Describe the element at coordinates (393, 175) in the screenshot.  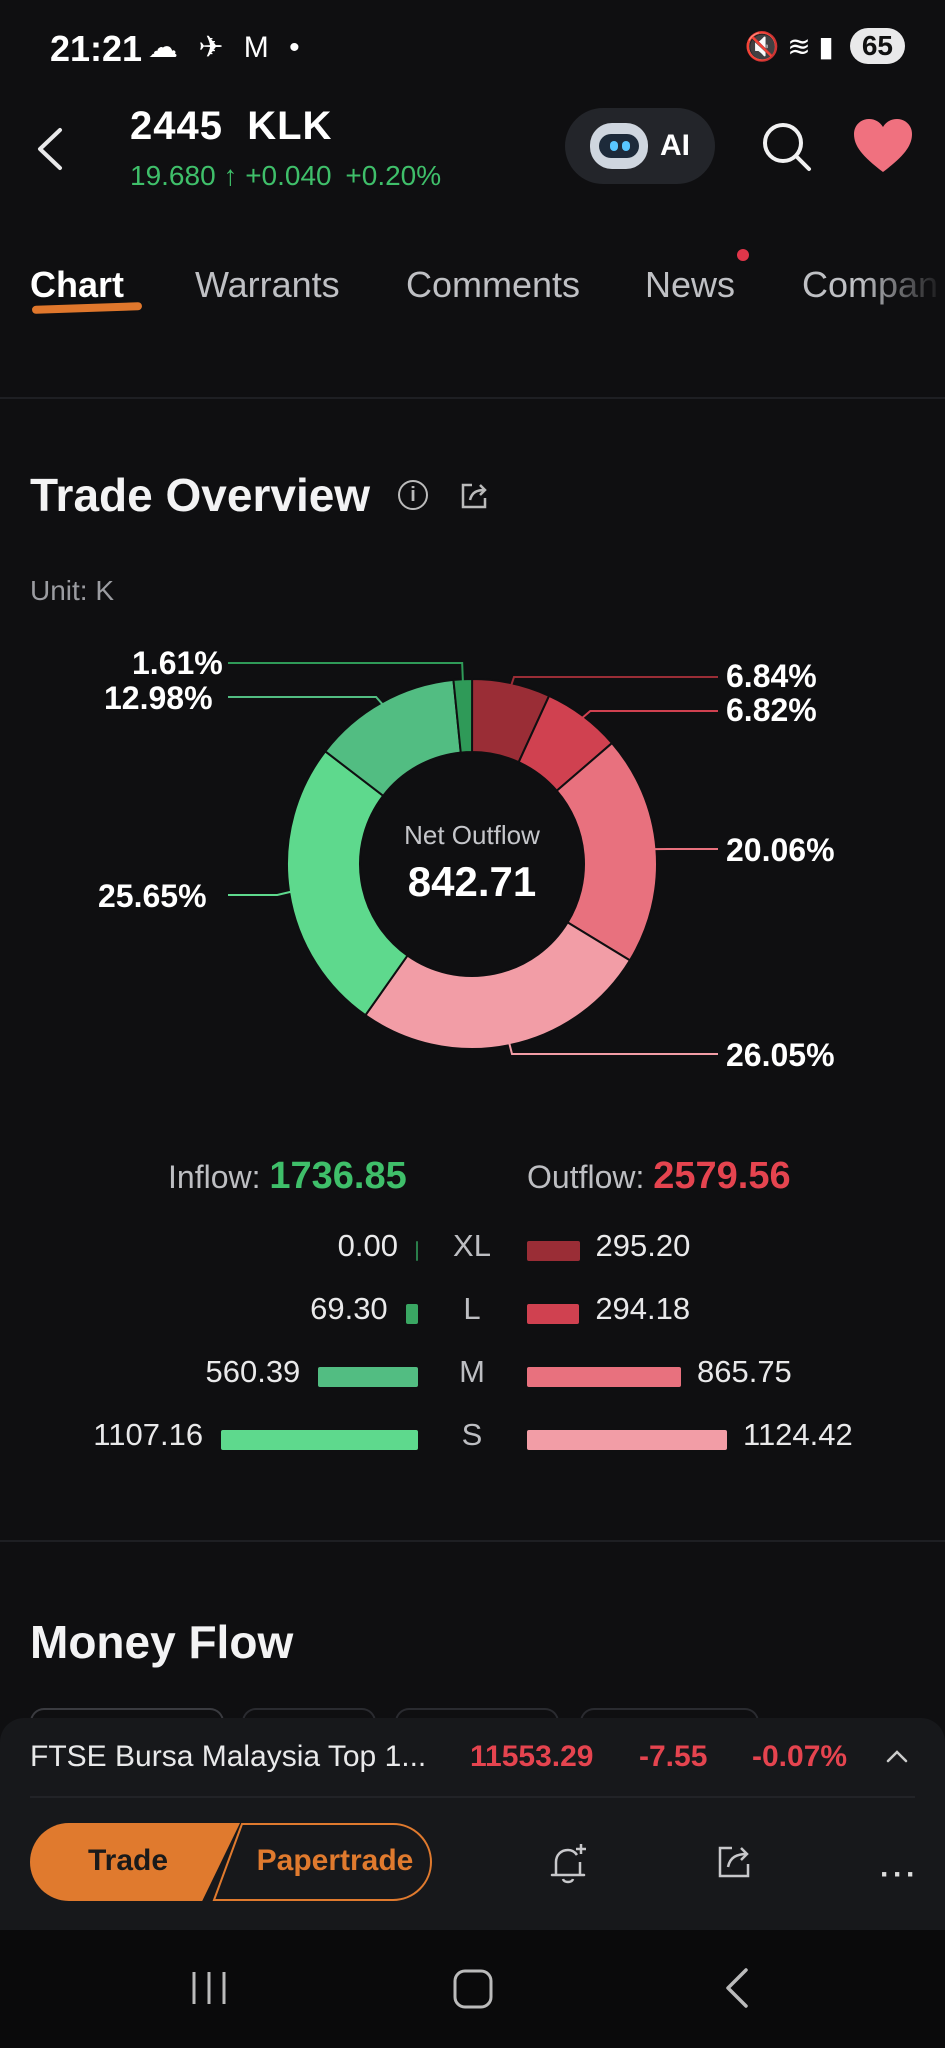
I see `price-change-pct: +0.20%` at that location.